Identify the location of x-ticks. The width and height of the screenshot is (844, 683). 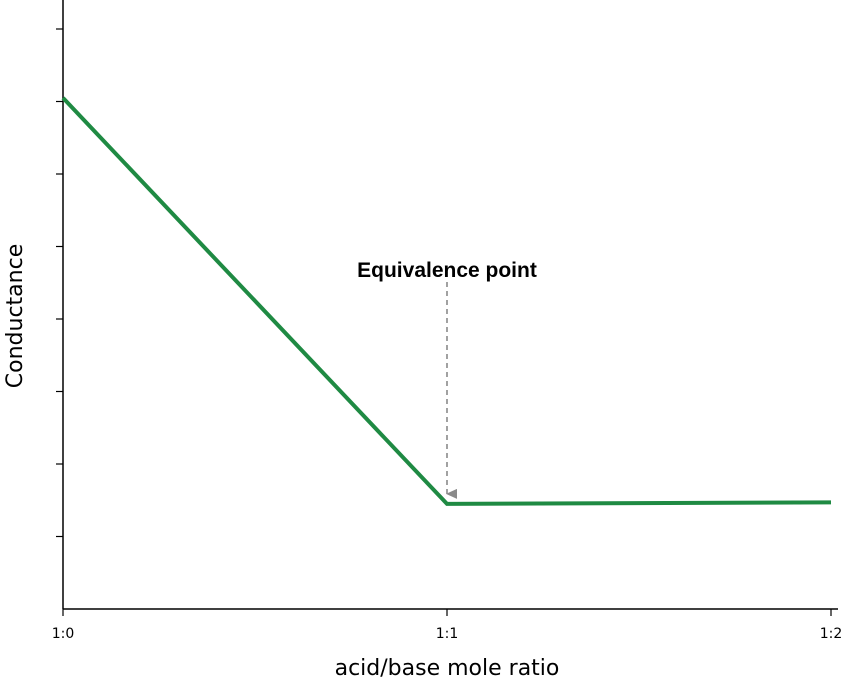
(447, 612).